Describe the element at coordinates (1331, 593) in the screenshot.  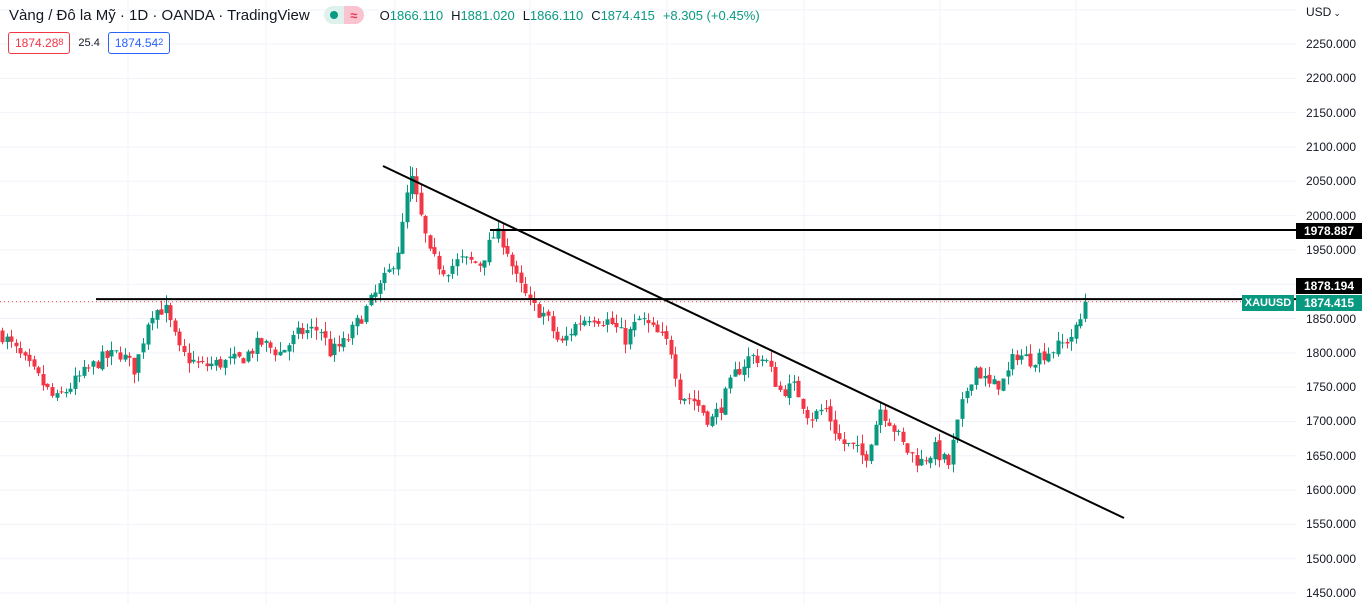
I see `price-tick-label: 1450.000` at that location.